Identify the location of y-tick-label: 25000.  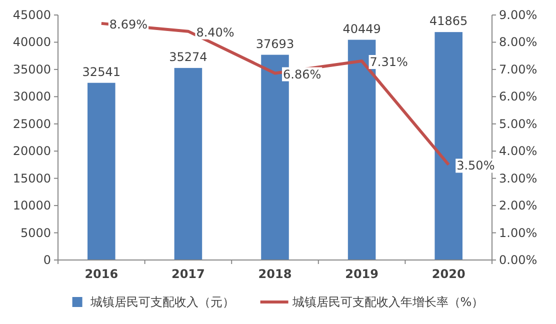
(31, 123).